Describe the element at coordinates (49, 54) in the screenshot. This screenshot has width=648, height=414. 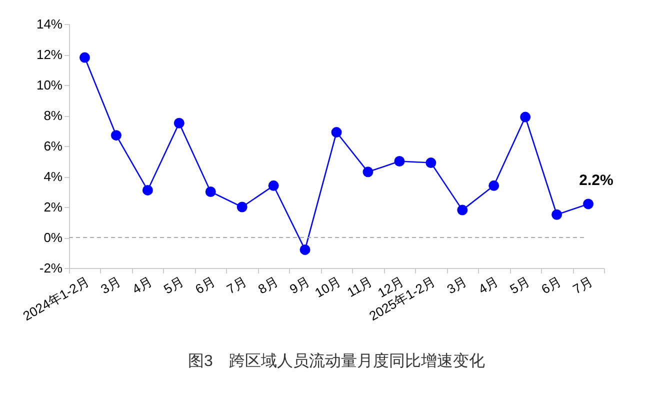
I see `y-tick-label: 12%` at that location.